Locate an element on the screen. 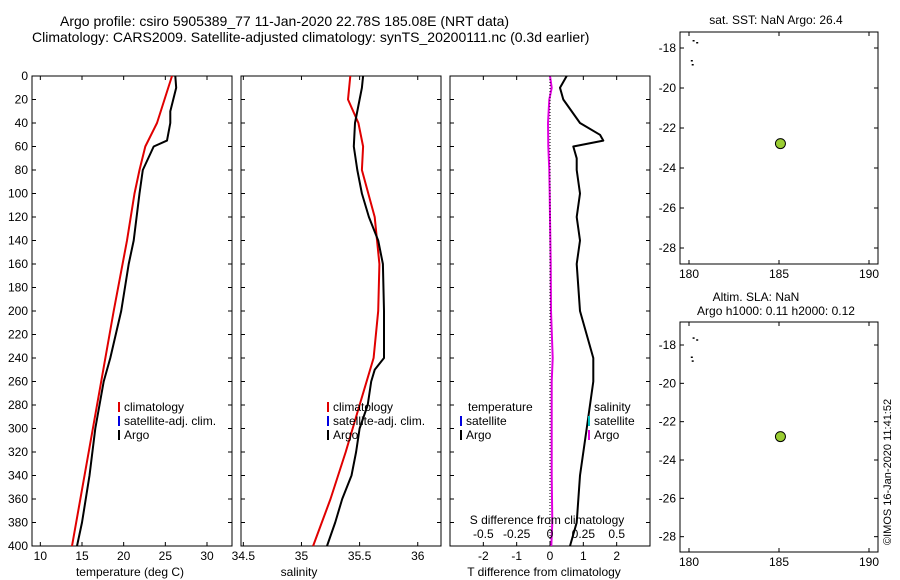  depth-tick-label: 0 is located at coordinates (24, 76).